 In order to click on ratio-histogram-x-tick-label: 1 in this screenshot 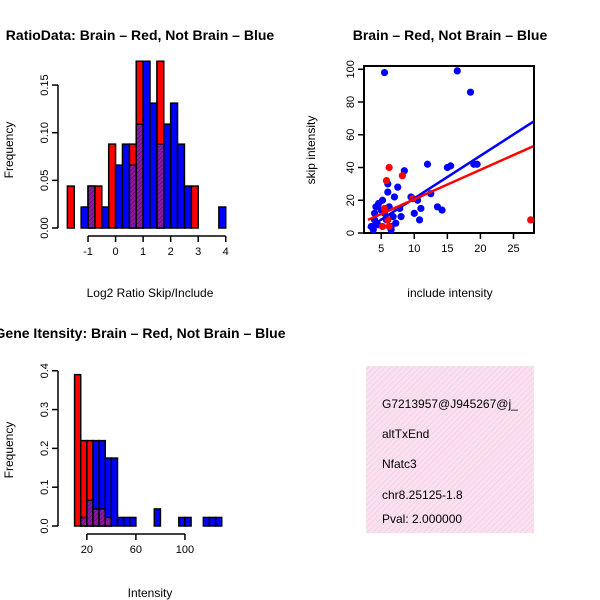, I will do `click(143, 252)`.